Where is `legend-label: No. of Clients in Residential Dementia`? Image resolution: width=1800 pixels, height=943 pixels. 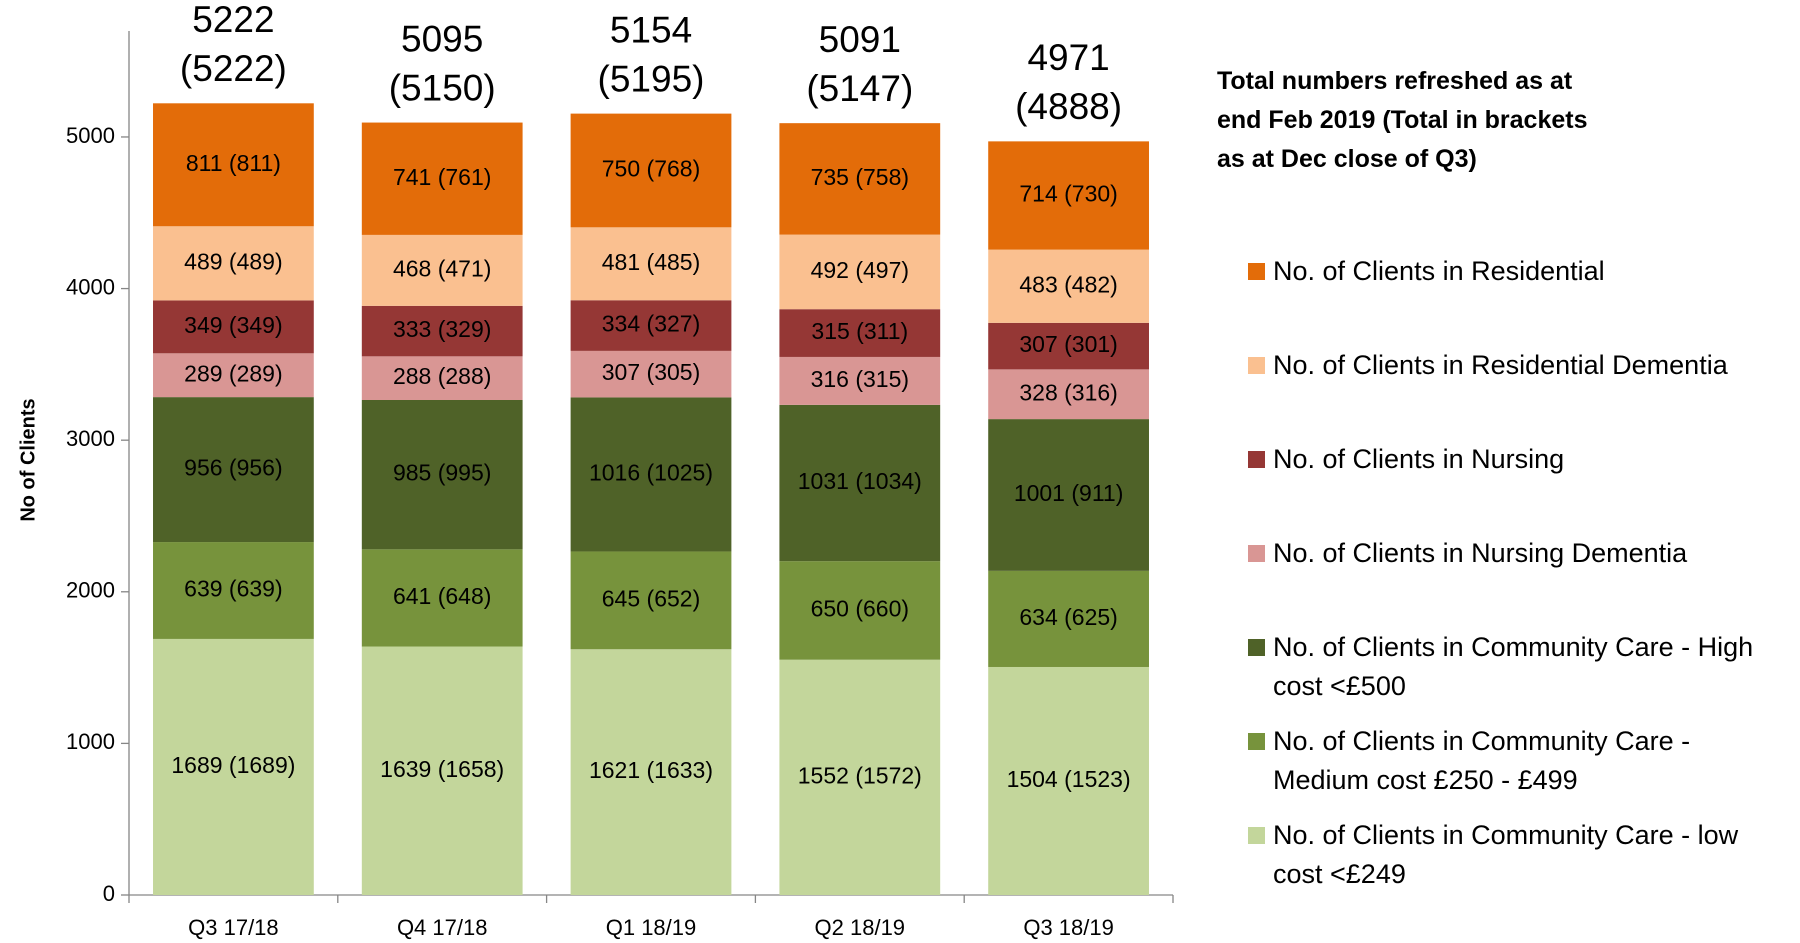
legend-label: No. of Clients in Residential Dementia is located at coordinates (1500, 365).